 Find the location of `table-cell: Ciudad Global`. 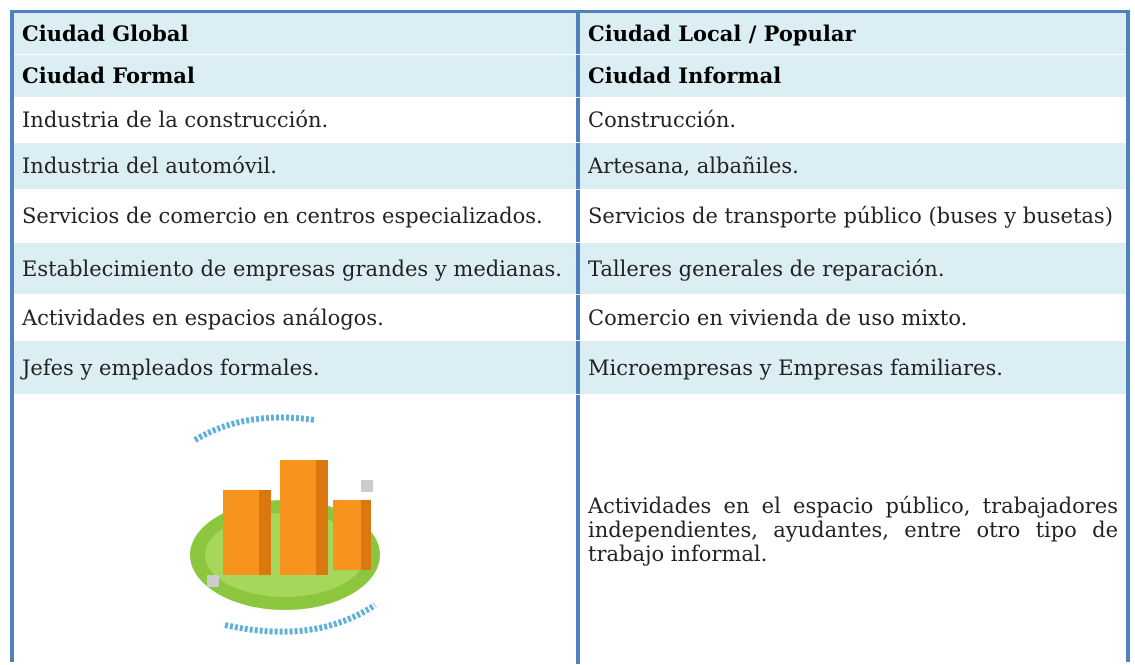

table-cell: Ciudad Global is located at coordinates (297, 33).